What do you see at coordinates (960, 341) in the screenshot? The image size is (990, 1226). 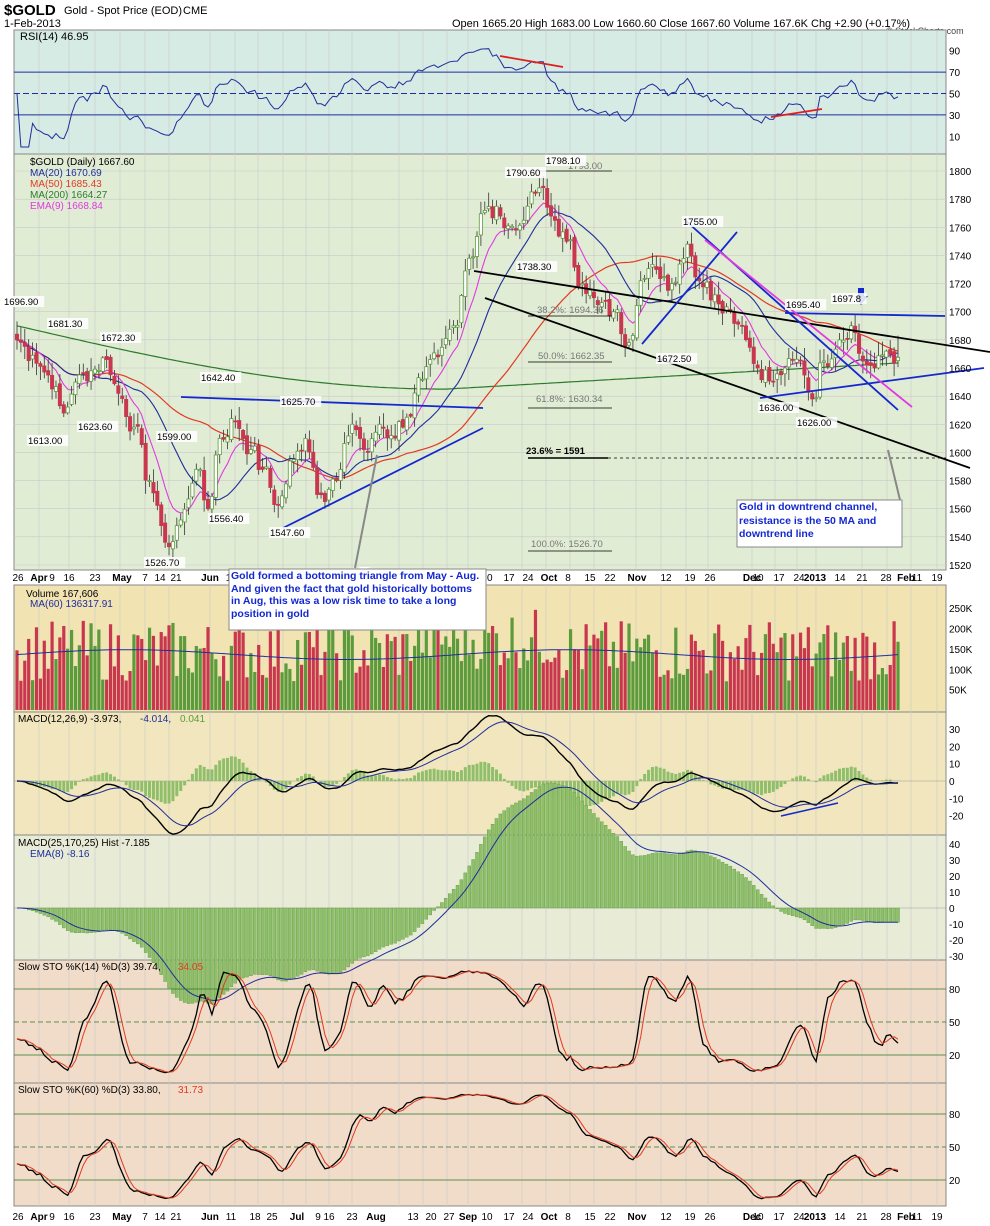 I see `price-tick-6: 1680` at bounding box center [960, 341].